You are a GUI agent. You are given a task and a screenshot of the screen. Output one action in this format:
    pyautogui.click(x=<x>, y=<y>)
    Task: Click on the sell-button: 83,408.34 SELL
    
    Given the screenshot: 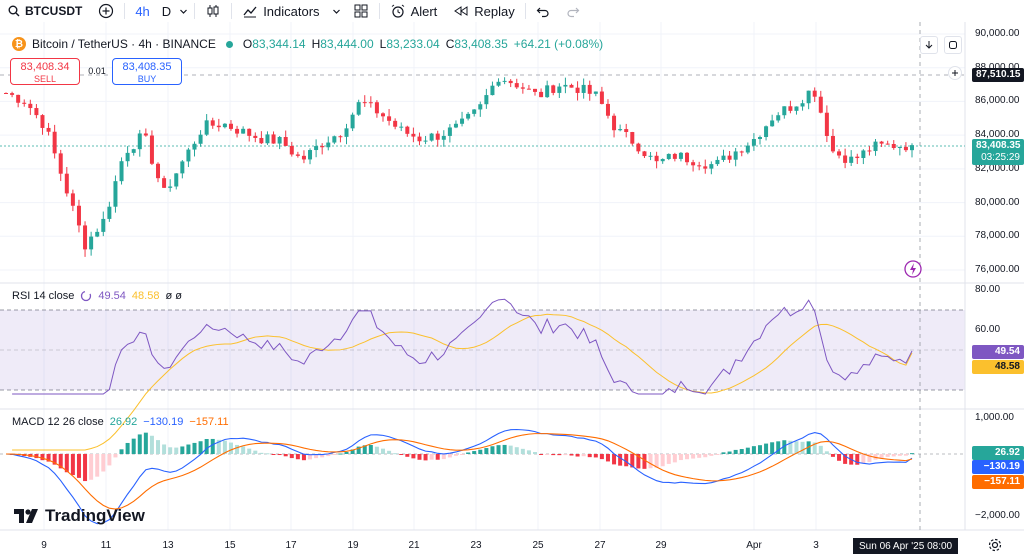 What is the action you would take?
    pyautogui.click(x=45, y=71)
    